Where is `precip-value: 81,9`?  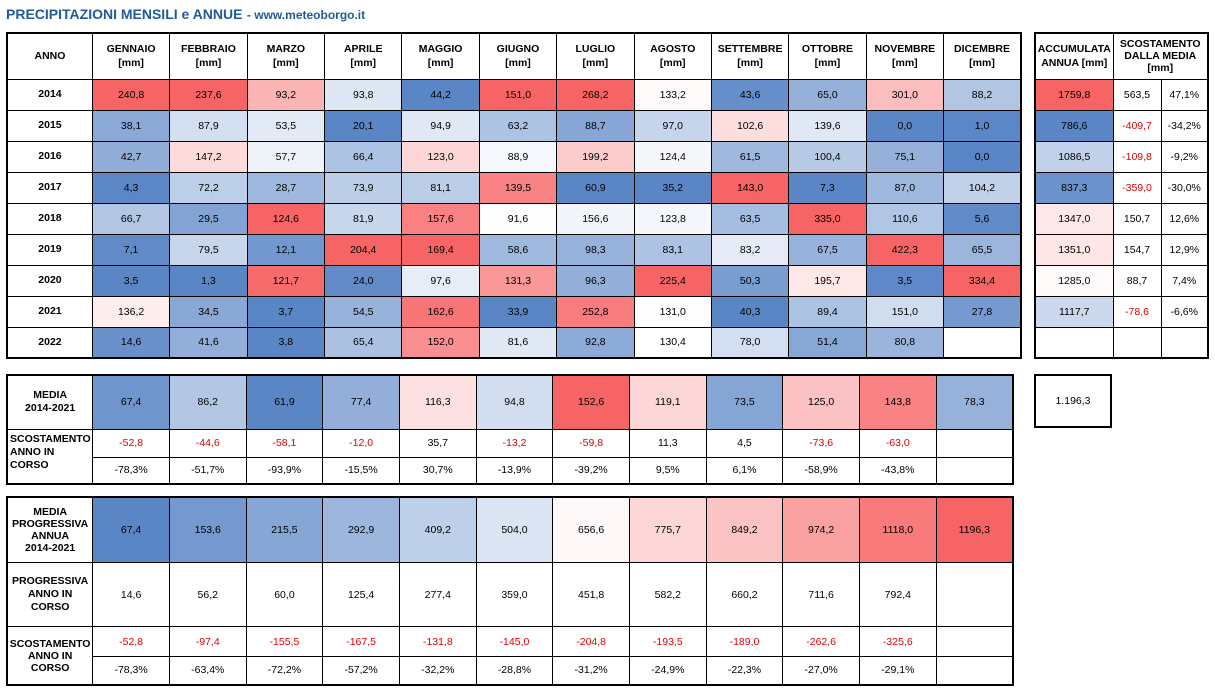 precip-value: 81,9 is located at coordinates (363, 218).